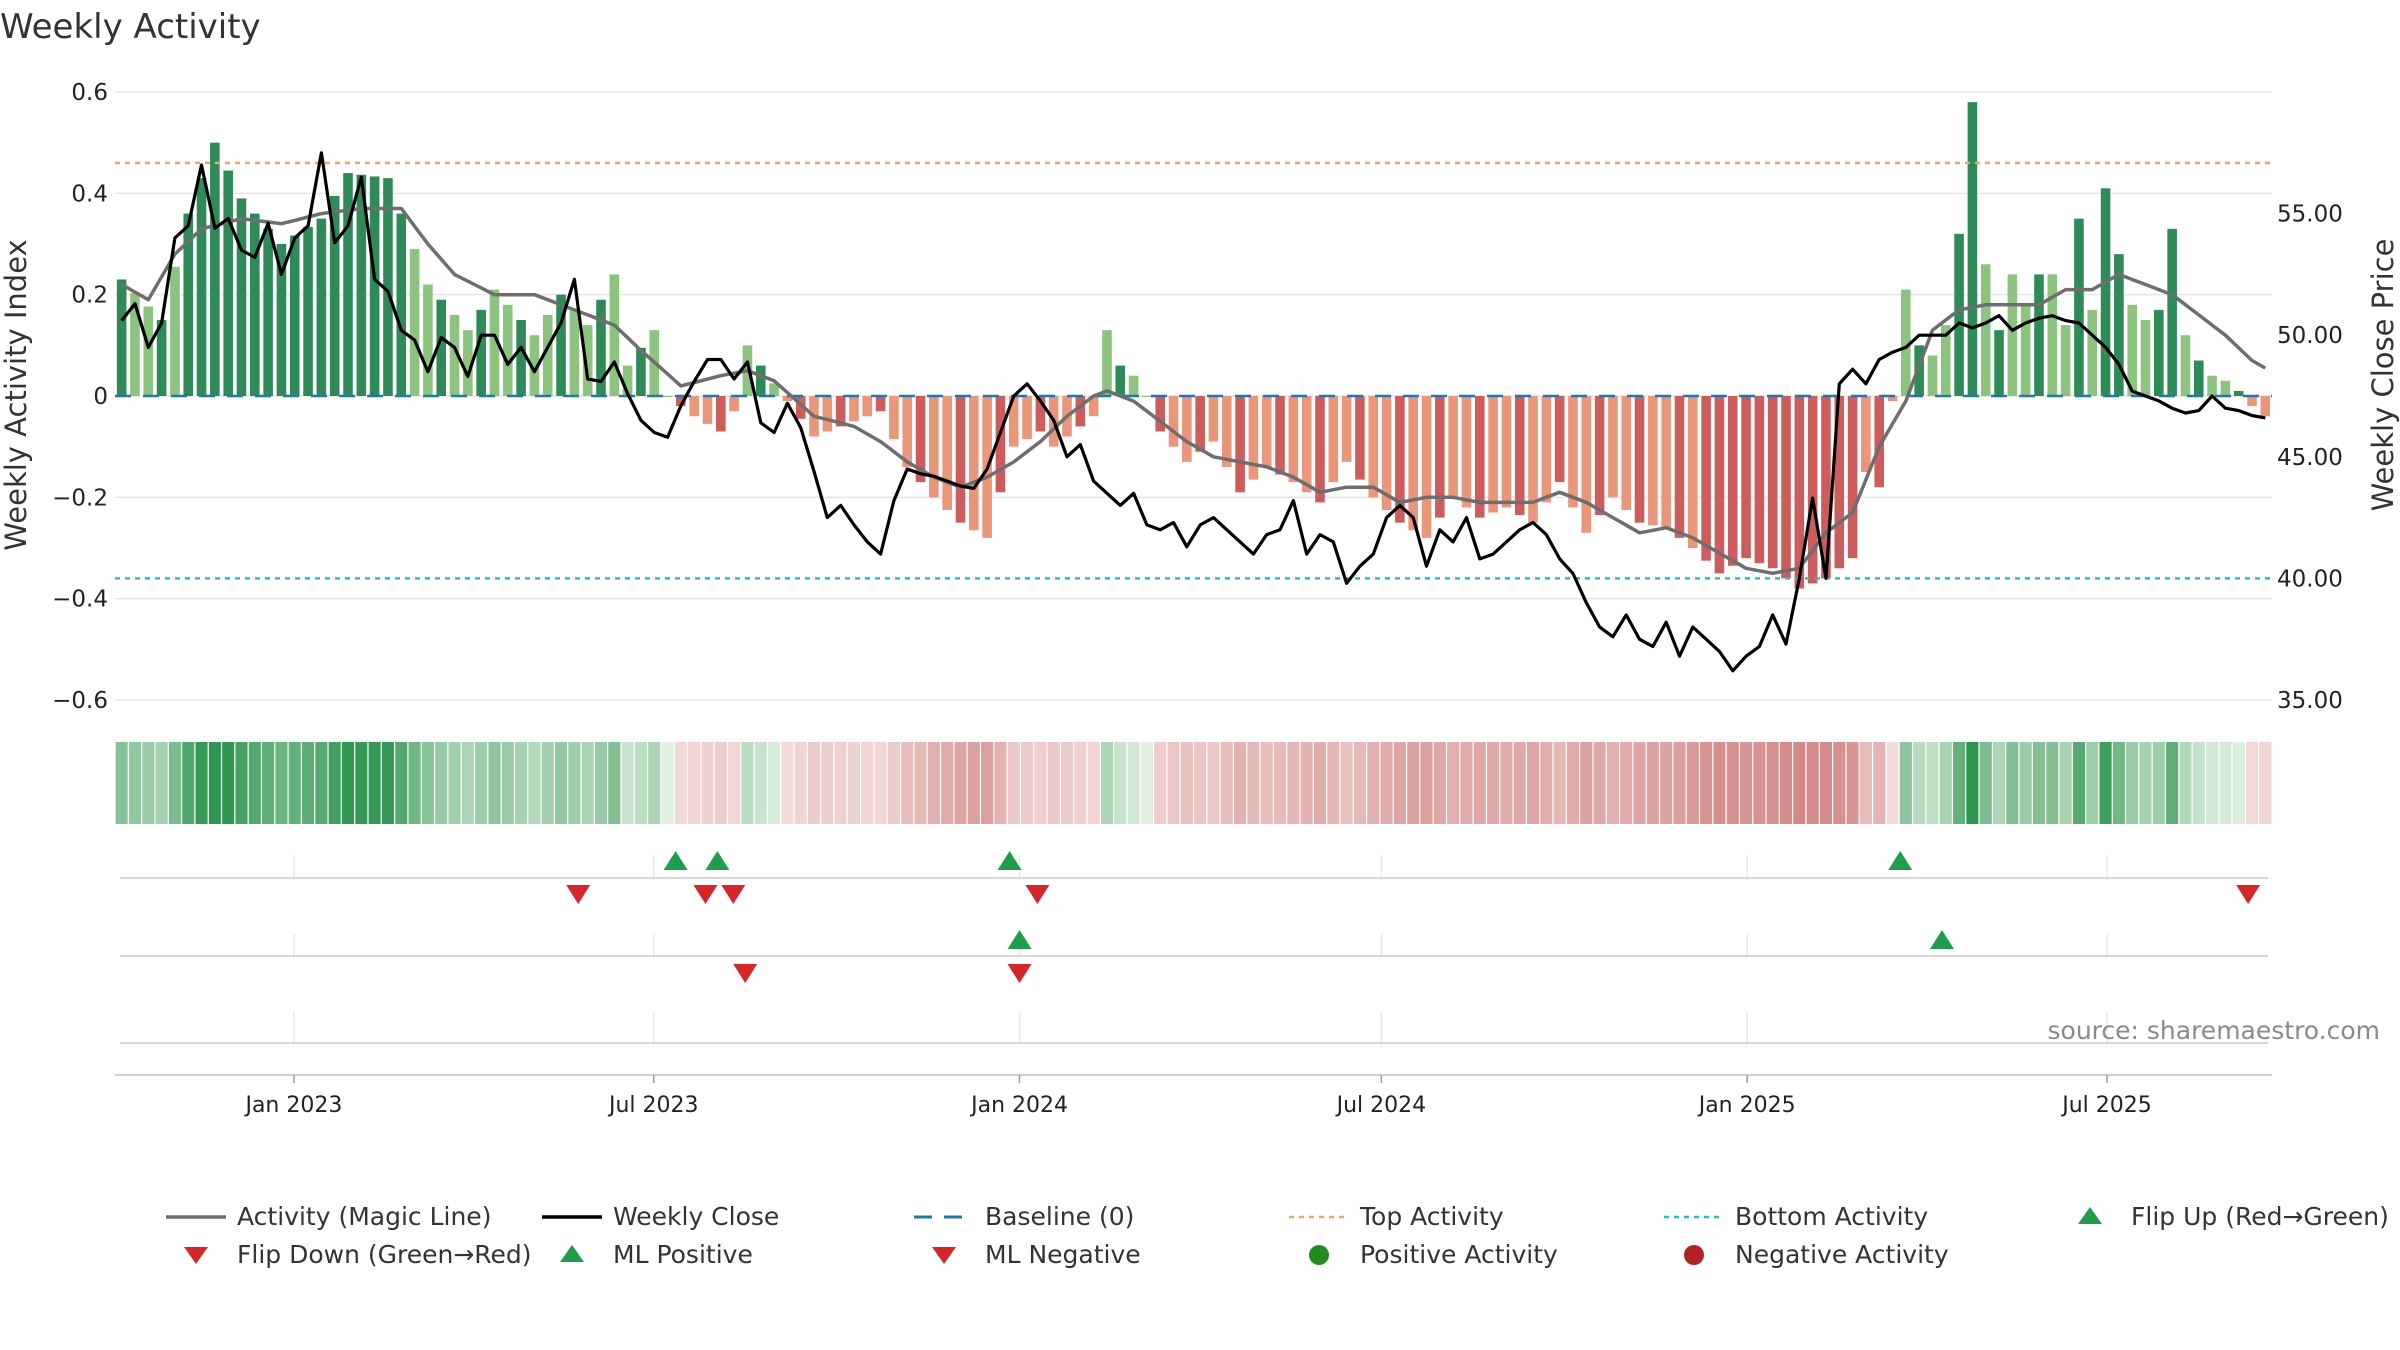 This screenshot has width=2400, height=1350. I want to click on left-axis-ticks: 0.6 0.4 0.2 0 −0.2 −0.4 −0.6, so click(80, 397).